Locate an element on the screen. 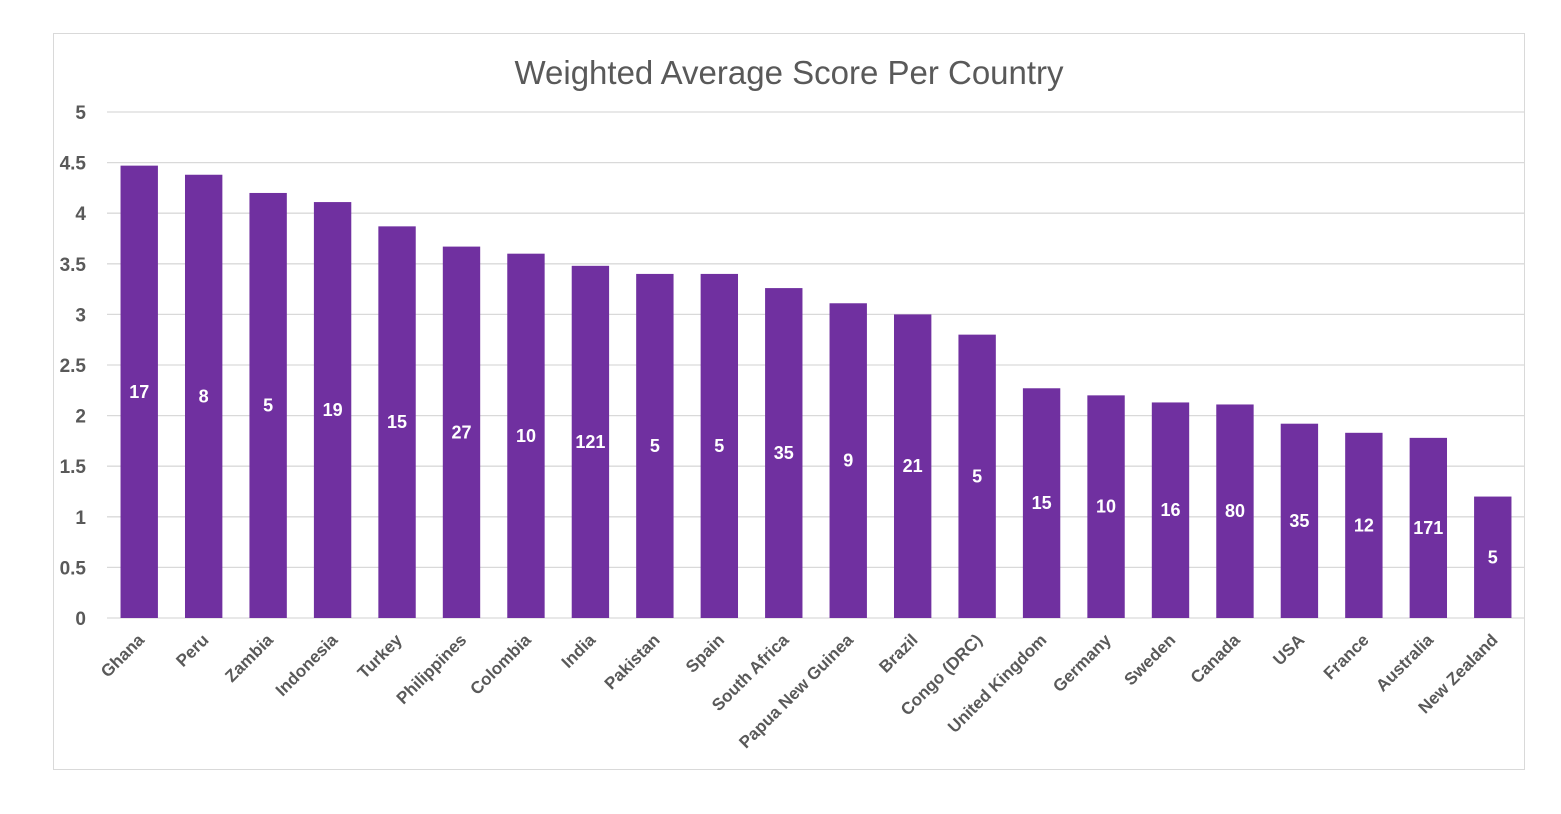  bar-philippines is located at coordinates (461, 432).